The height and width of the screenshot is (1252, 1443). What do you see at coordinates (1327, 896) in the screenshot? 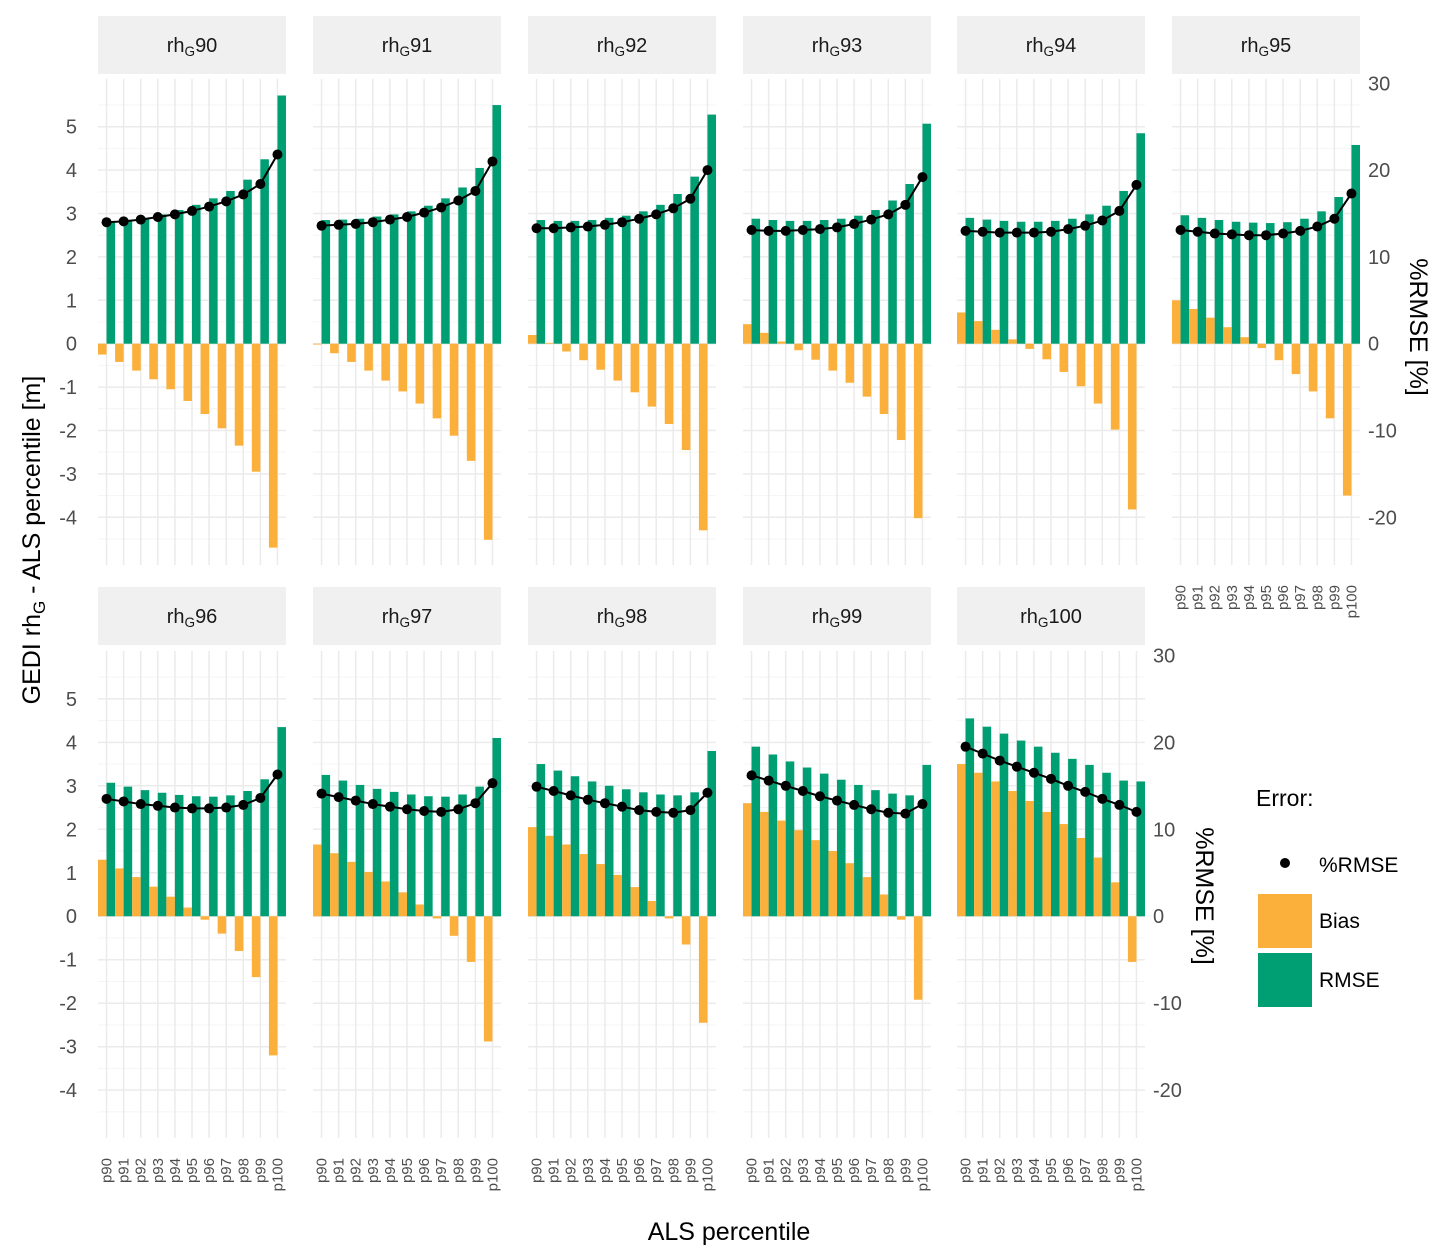
I see `legend: Error: %RMSE Bias RMSE` at bounding box center [1327, 896].